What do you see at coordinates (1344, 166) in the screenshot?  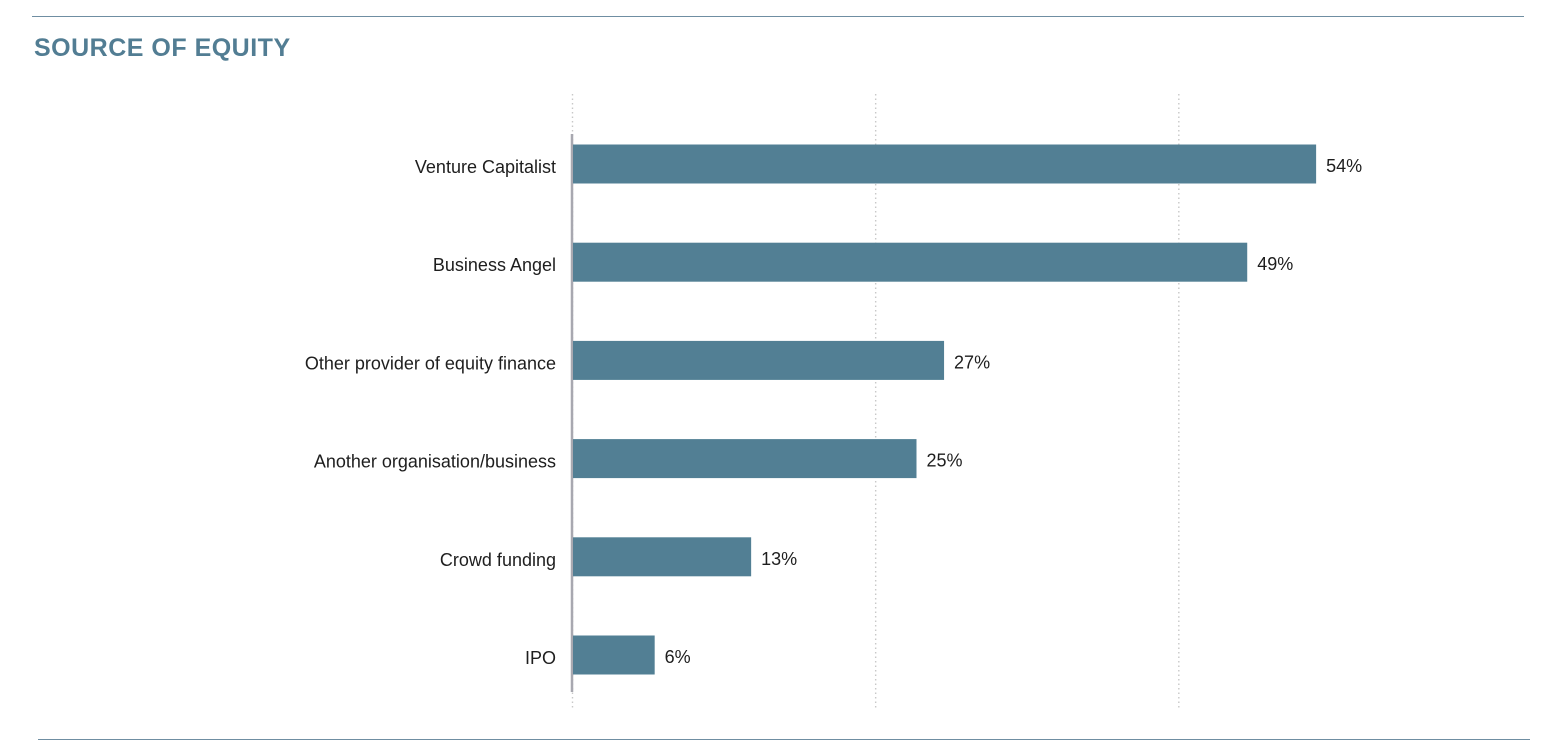 I see `value-label-0: 54%` at bounding box center [1344, 166].